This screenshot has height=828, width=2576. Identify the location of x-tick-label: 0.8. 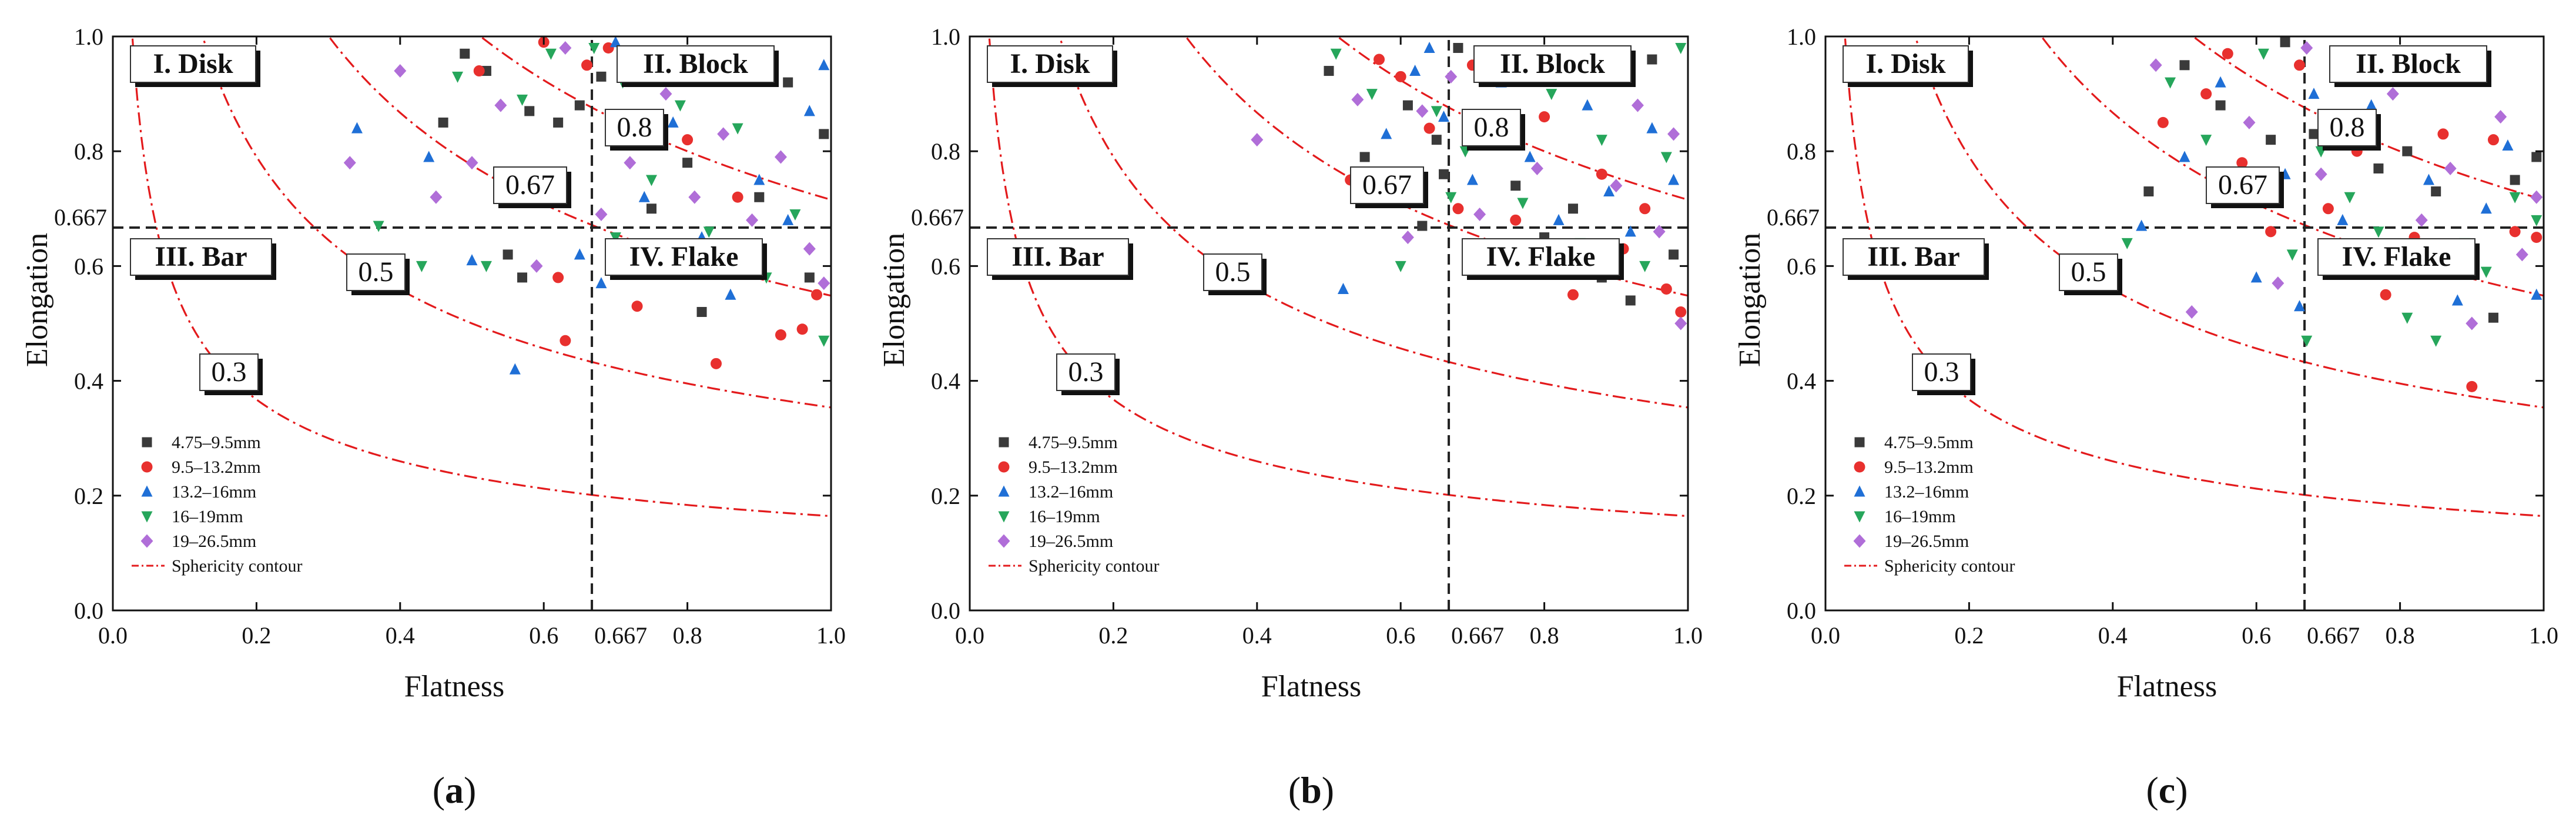
(1544, 635).